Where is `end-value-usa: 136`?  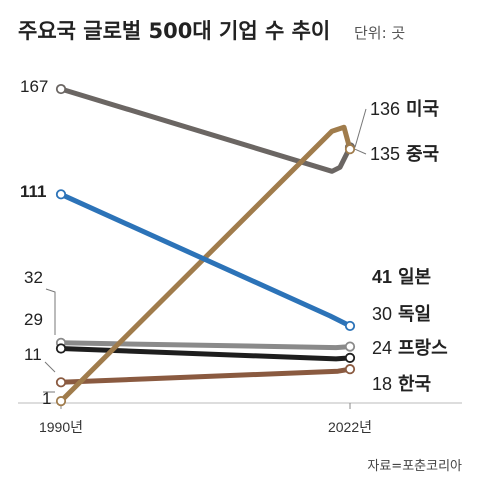 end-value-usa: 136 is located at coordinates (385, 109).